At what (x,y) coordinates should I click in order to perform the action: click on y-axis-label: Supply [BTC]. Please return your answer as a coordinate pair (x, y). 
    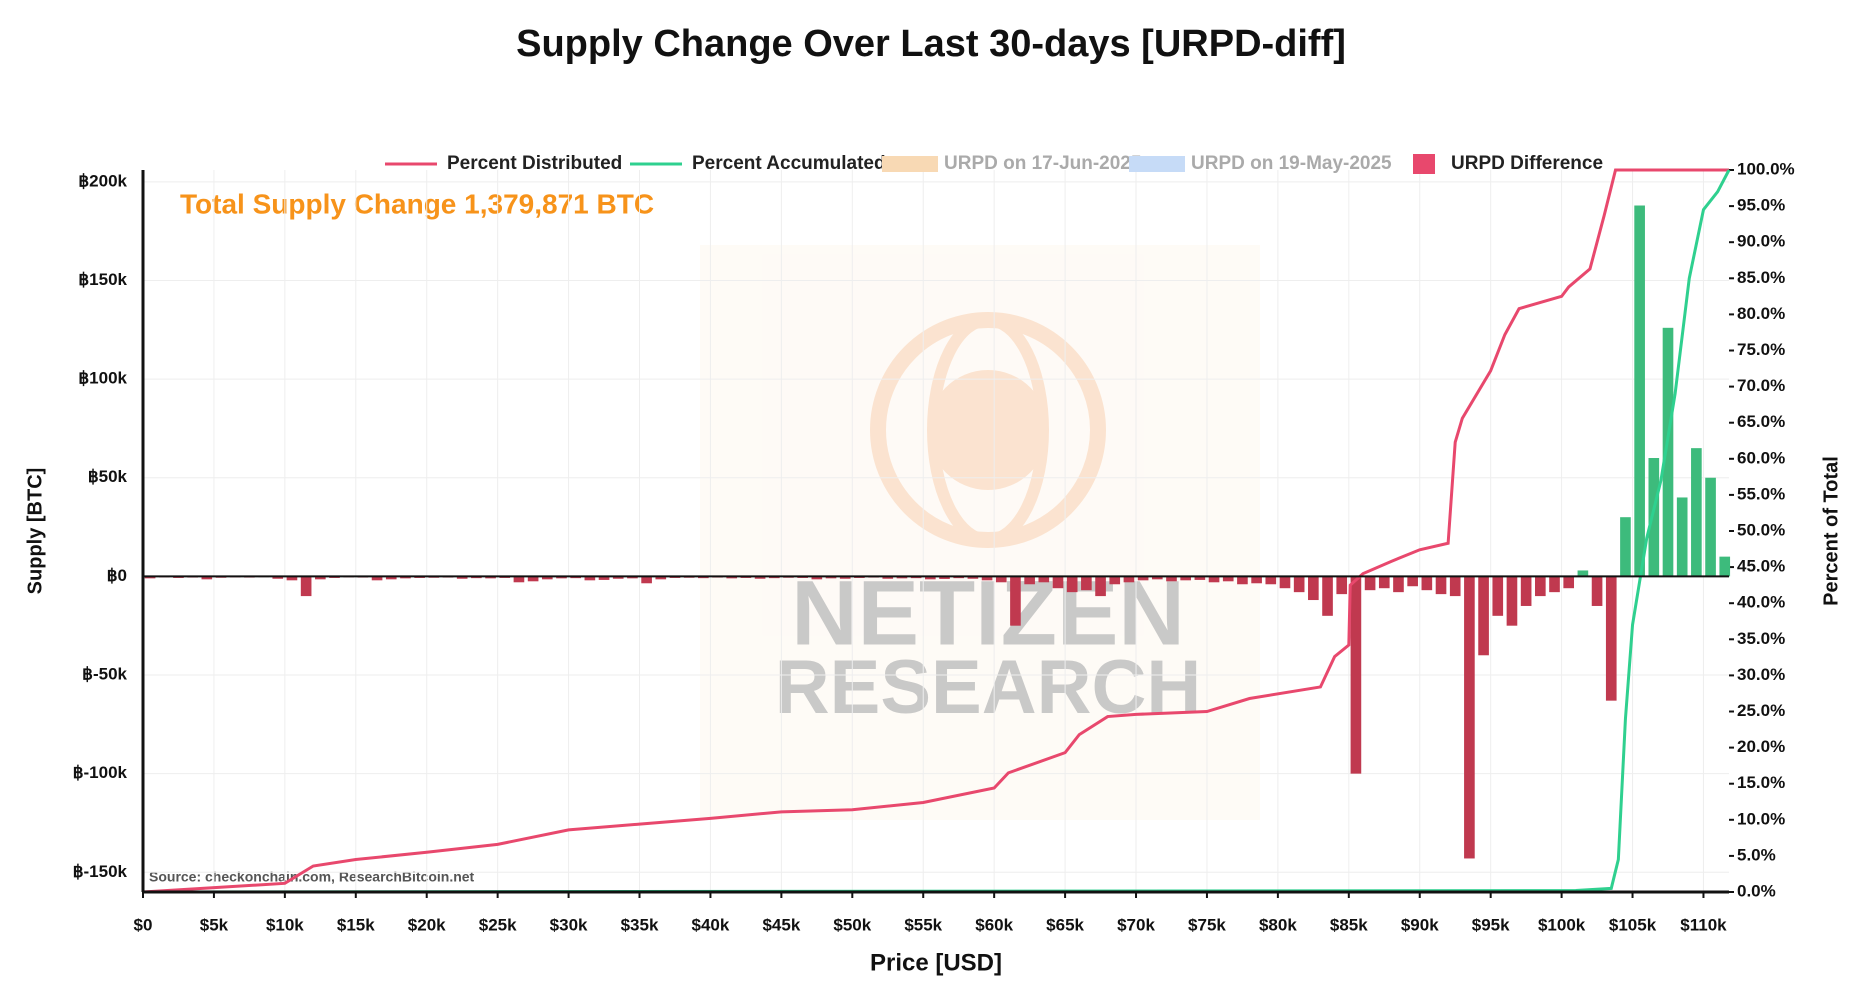
    Looking at the image, I should click on (35, 531).